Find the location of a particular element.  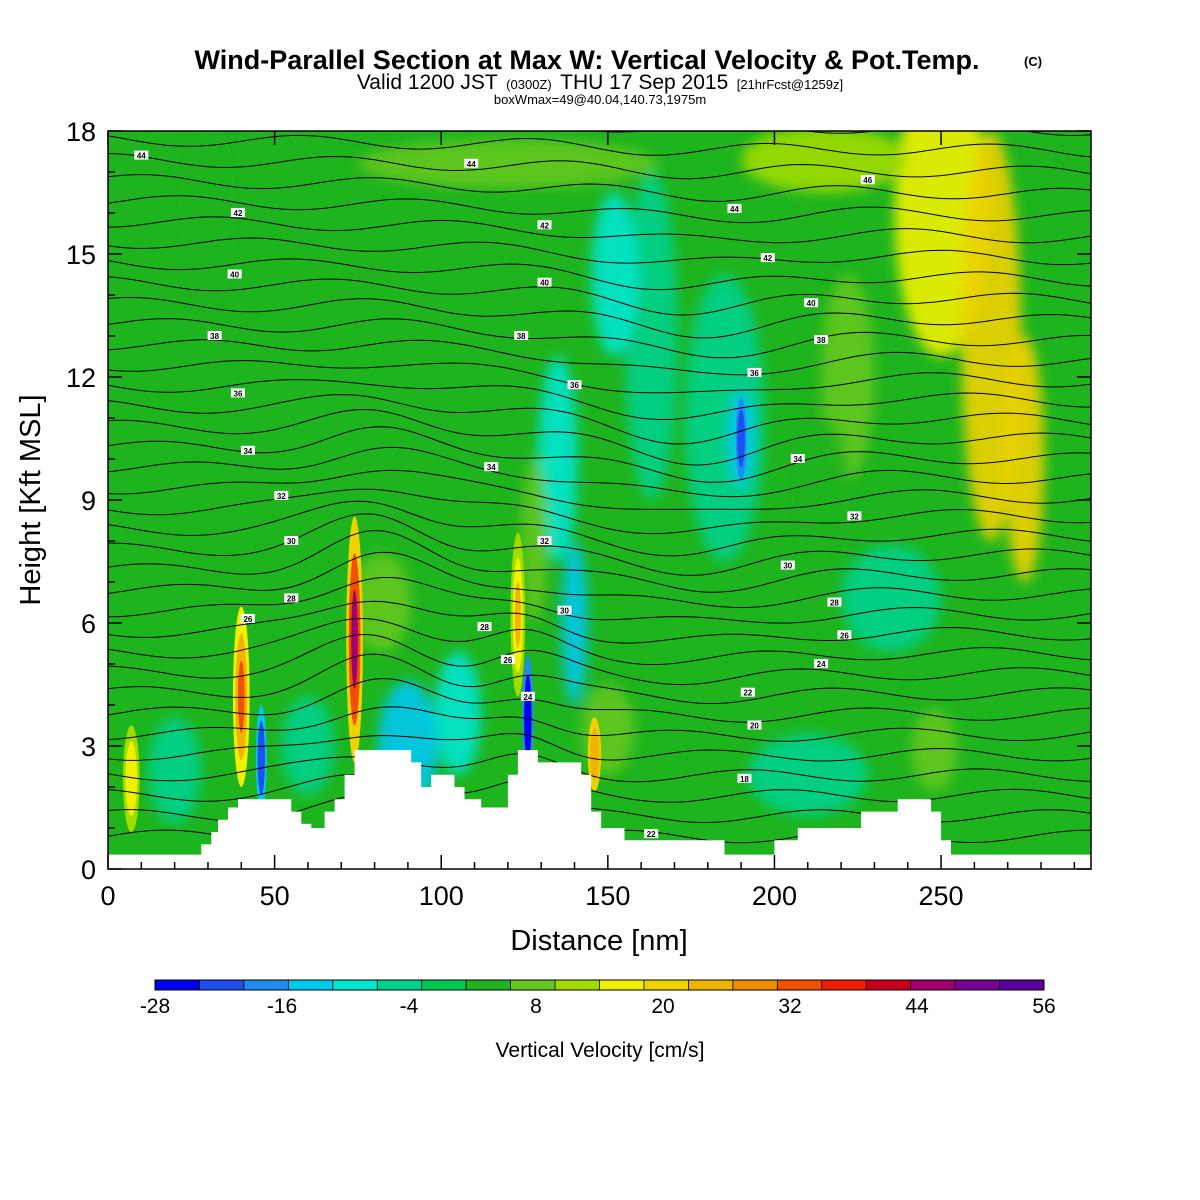

y-tick-label: 6 is located at coordinates (88, 624).